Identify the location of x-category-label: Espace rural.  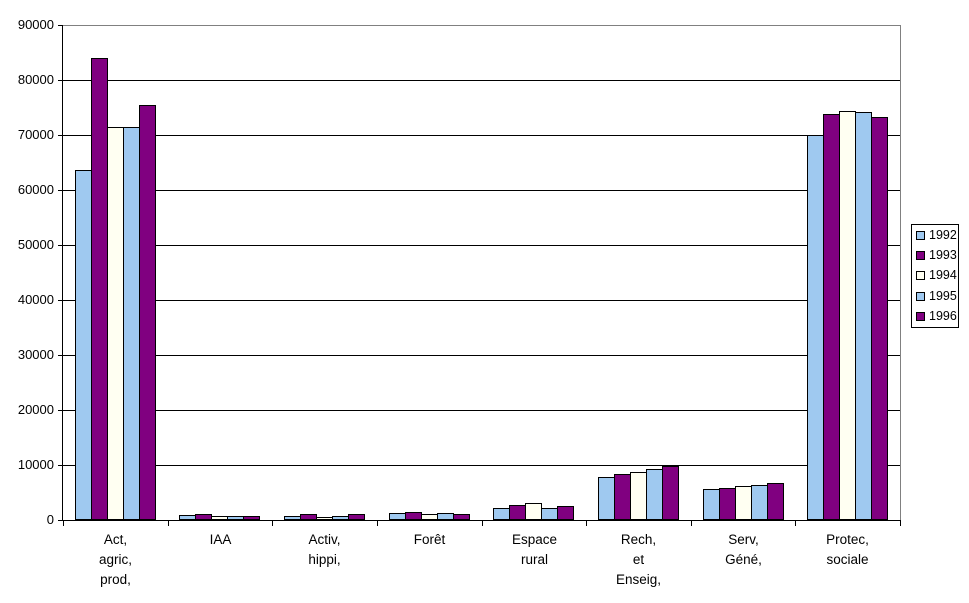
(534, 549).